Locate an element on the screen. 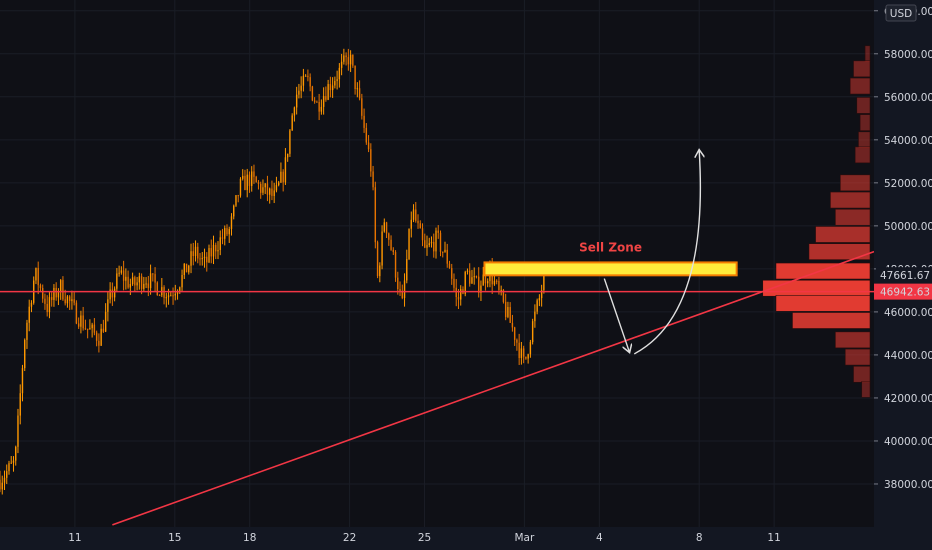 The image size is (932, 550). time-tick-label: 11 is located at coordinates (773, 538).